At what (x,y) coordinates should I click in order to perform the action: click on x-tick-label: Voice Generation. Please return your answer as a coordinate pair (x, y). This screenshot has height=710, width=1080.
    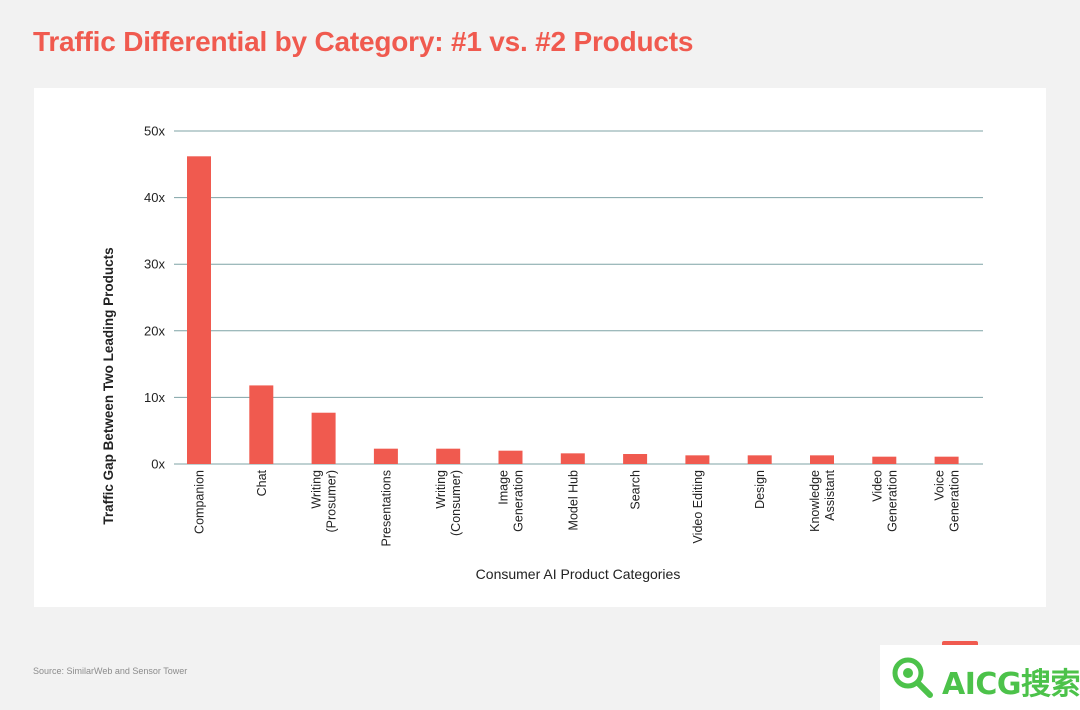
    Looking at the image, I should click on (947, 501).